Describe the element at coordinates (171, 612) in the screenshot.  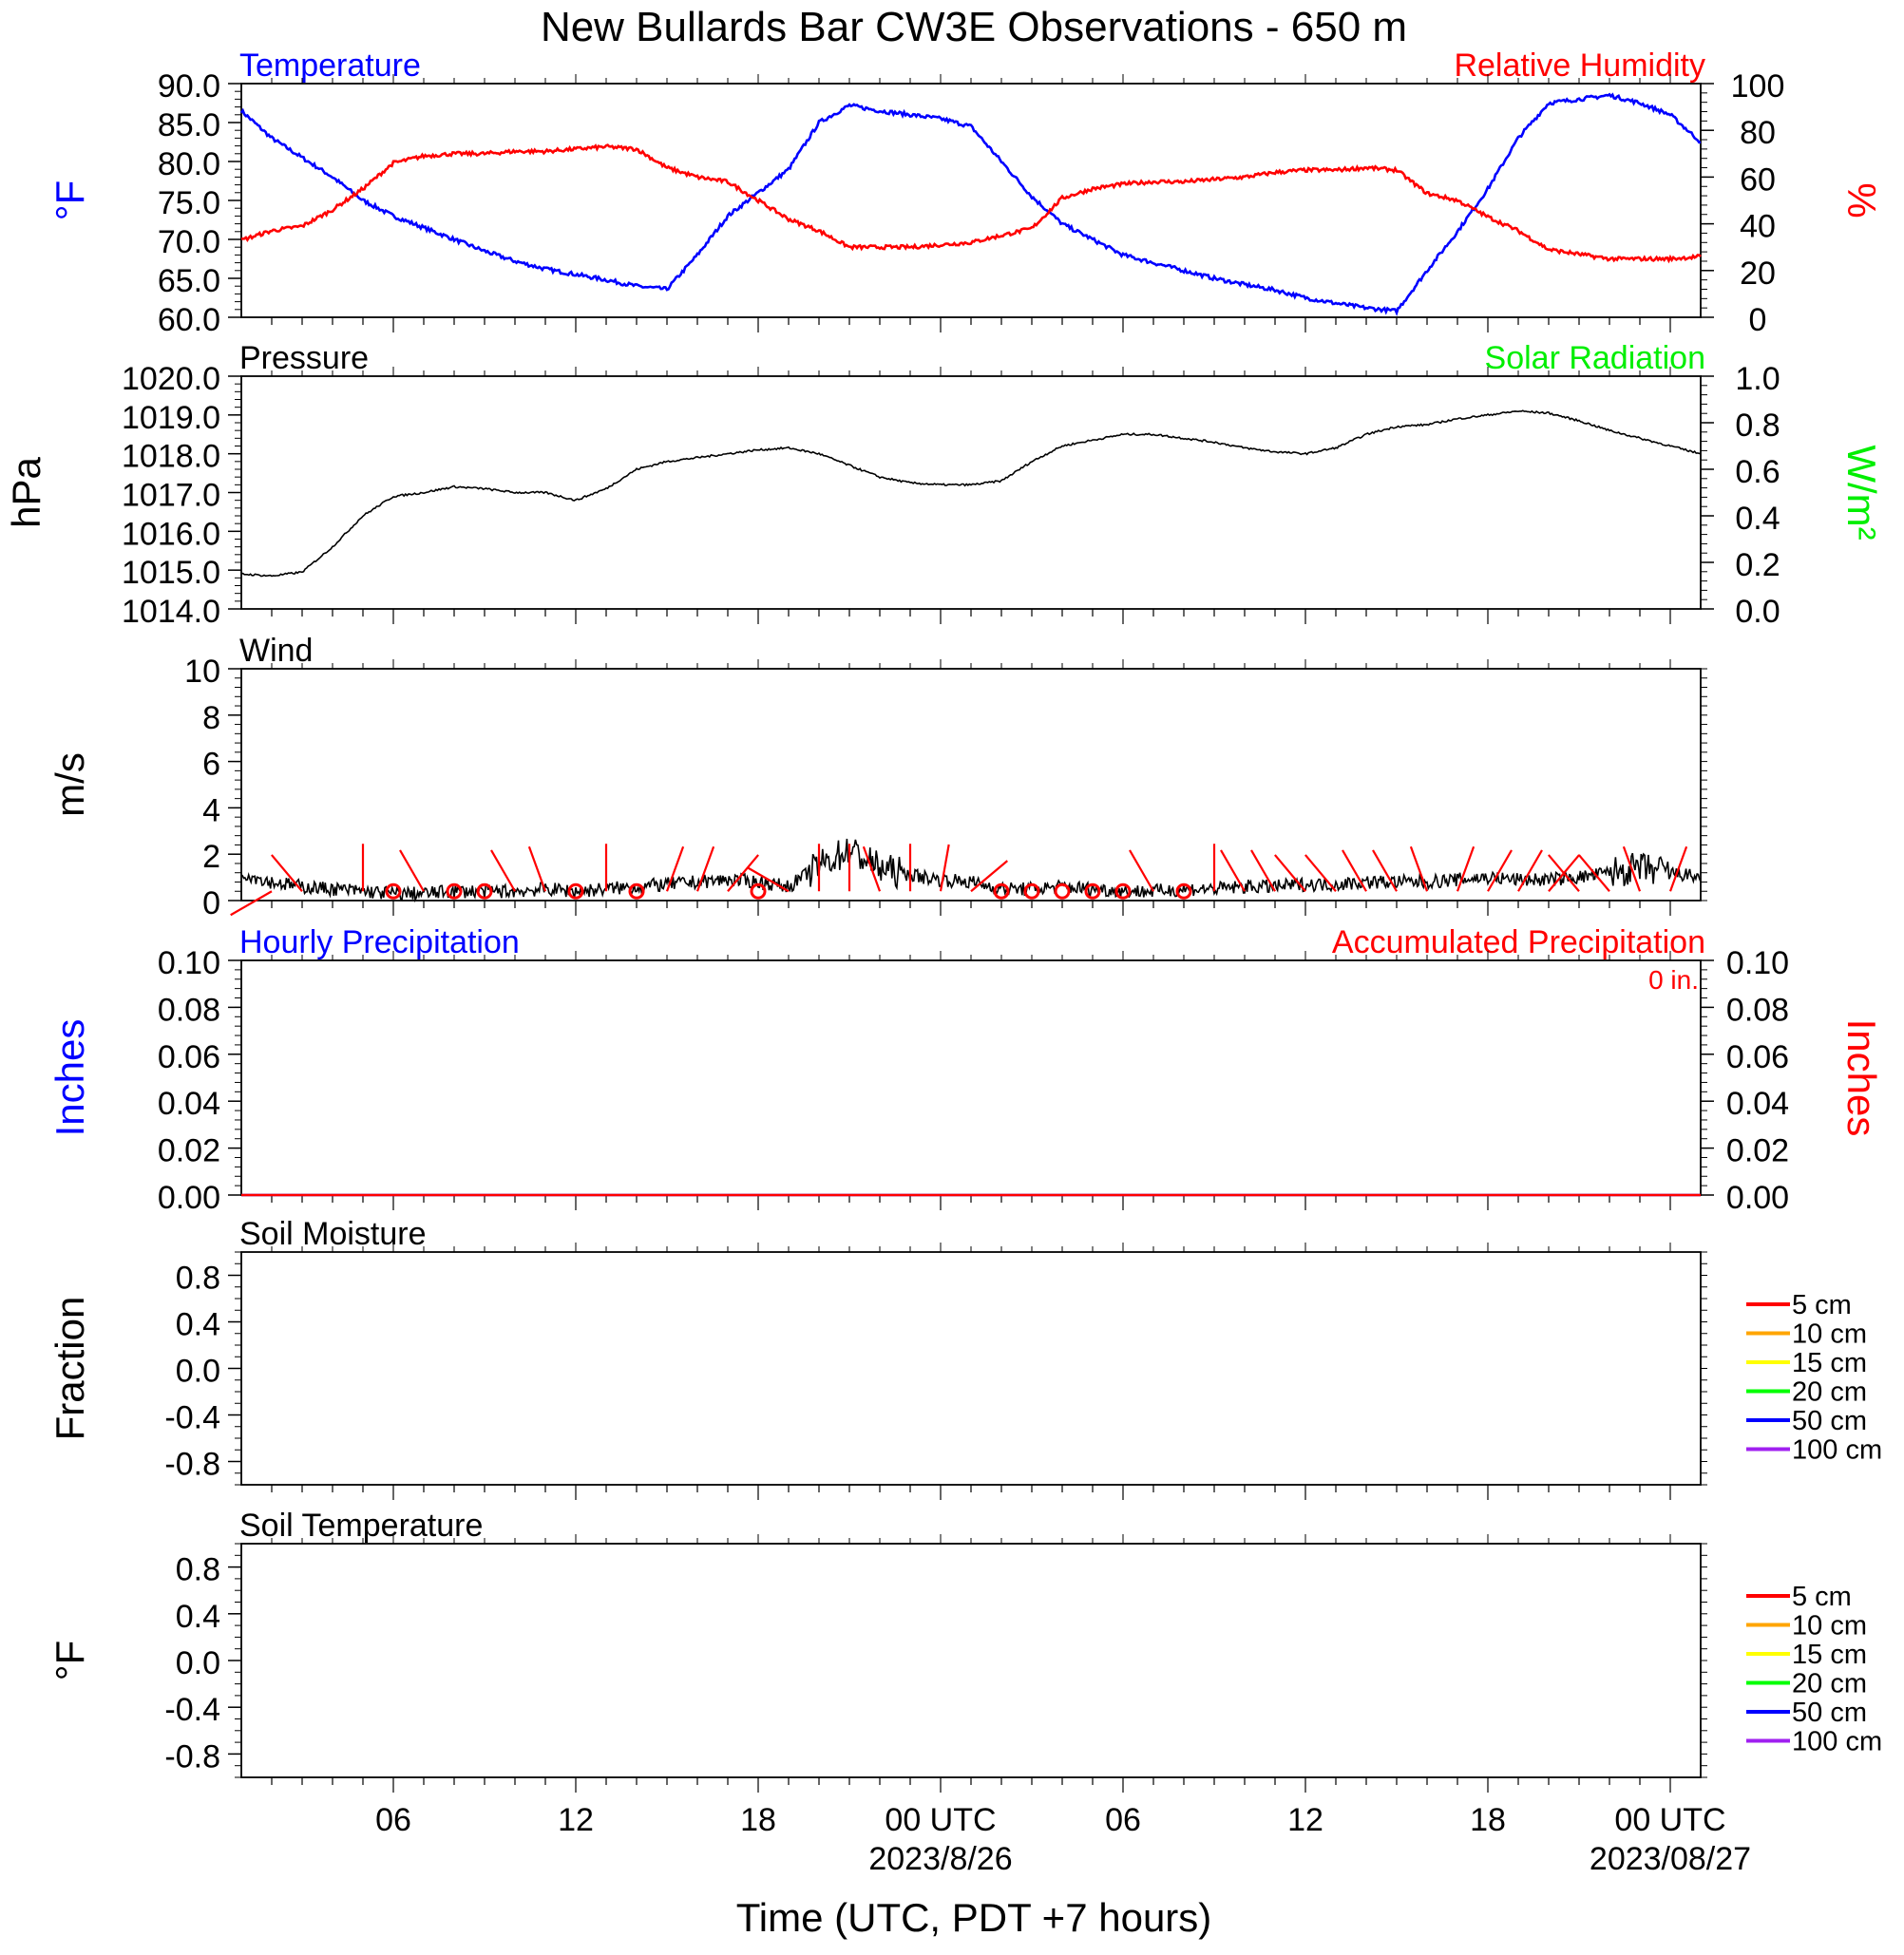
I see `y-tick-label-left: 1014.0` at that location.